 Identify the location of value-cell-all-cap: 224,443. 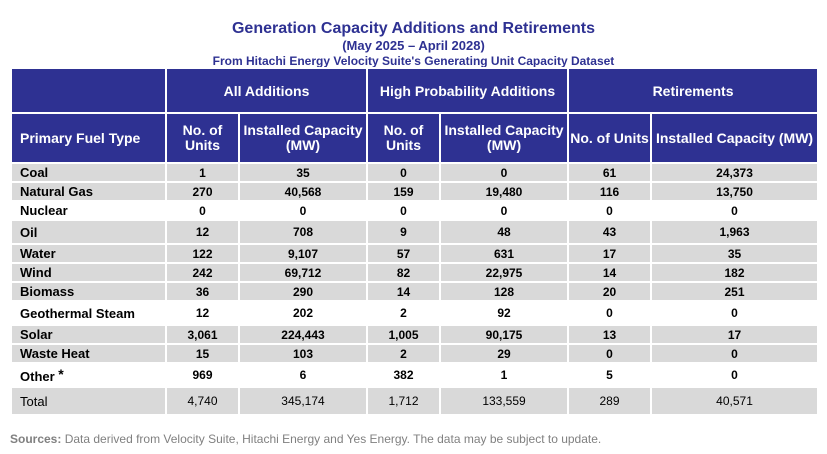
(303, 334).